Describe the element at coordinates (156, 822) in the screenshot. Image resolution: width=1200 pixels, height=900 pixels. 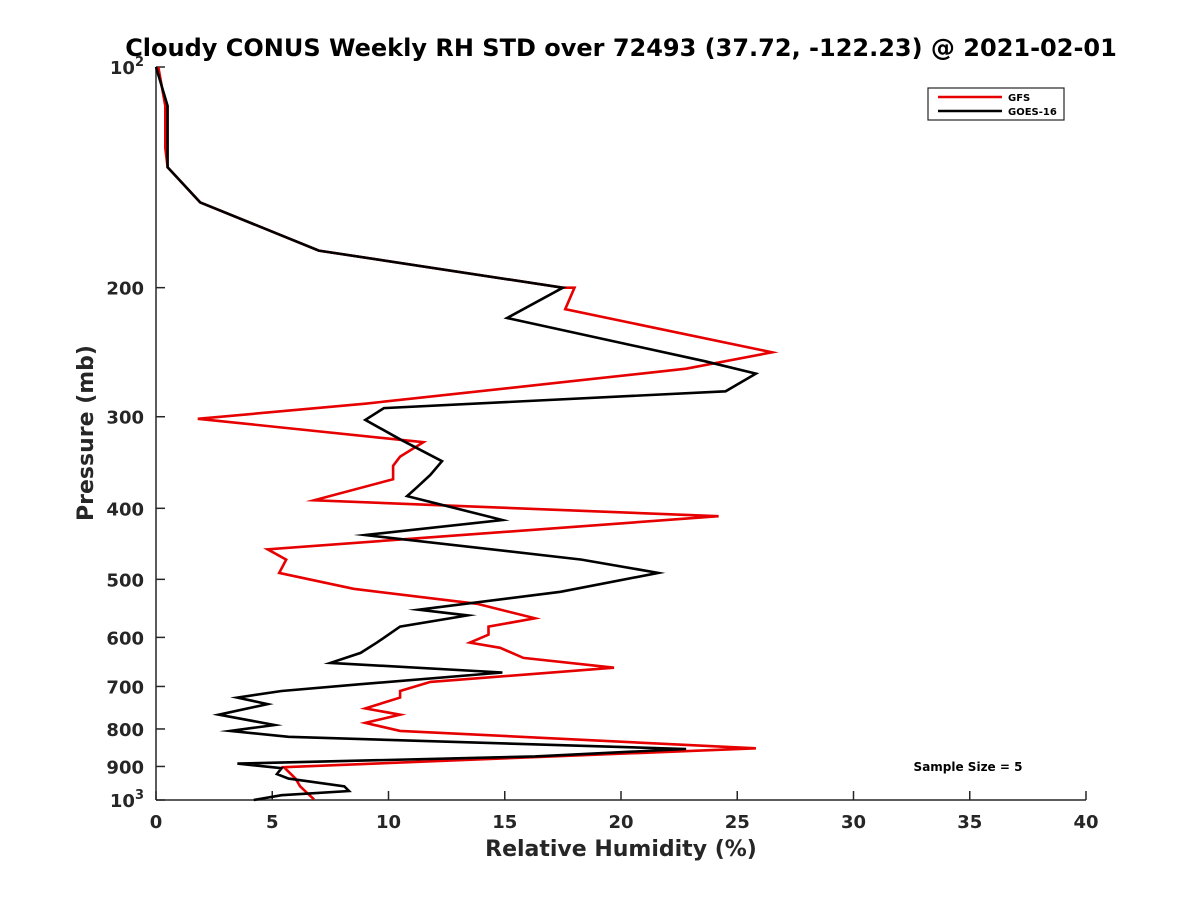
I see `x-tick-label: 0` at that location.